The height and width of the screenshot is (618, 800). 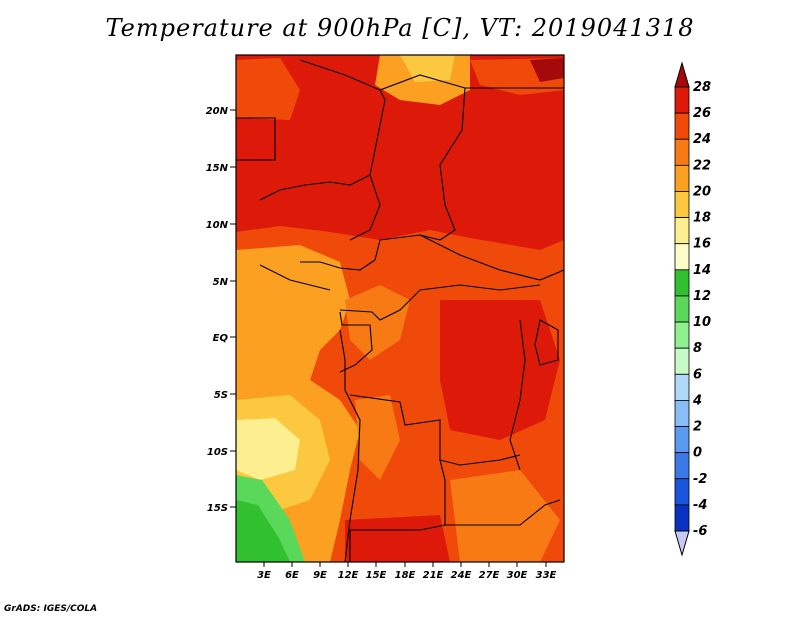 What do you see at coordinates (682, 74) in the screenshot?
I see `colorbar-cap-top` at bounding box center [682, 74].